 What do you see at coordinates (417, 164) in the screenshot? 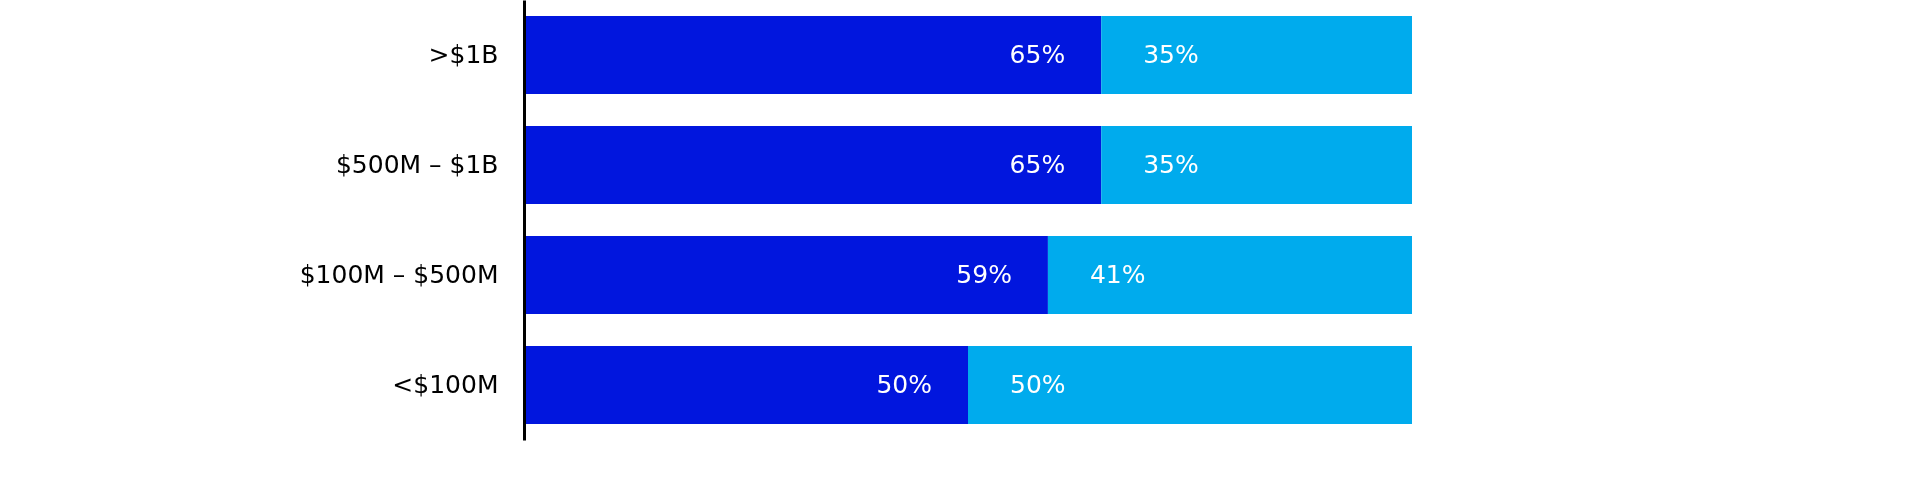
I see `y-tick-label: $500M – $1B` at bounding box center [417, 164].